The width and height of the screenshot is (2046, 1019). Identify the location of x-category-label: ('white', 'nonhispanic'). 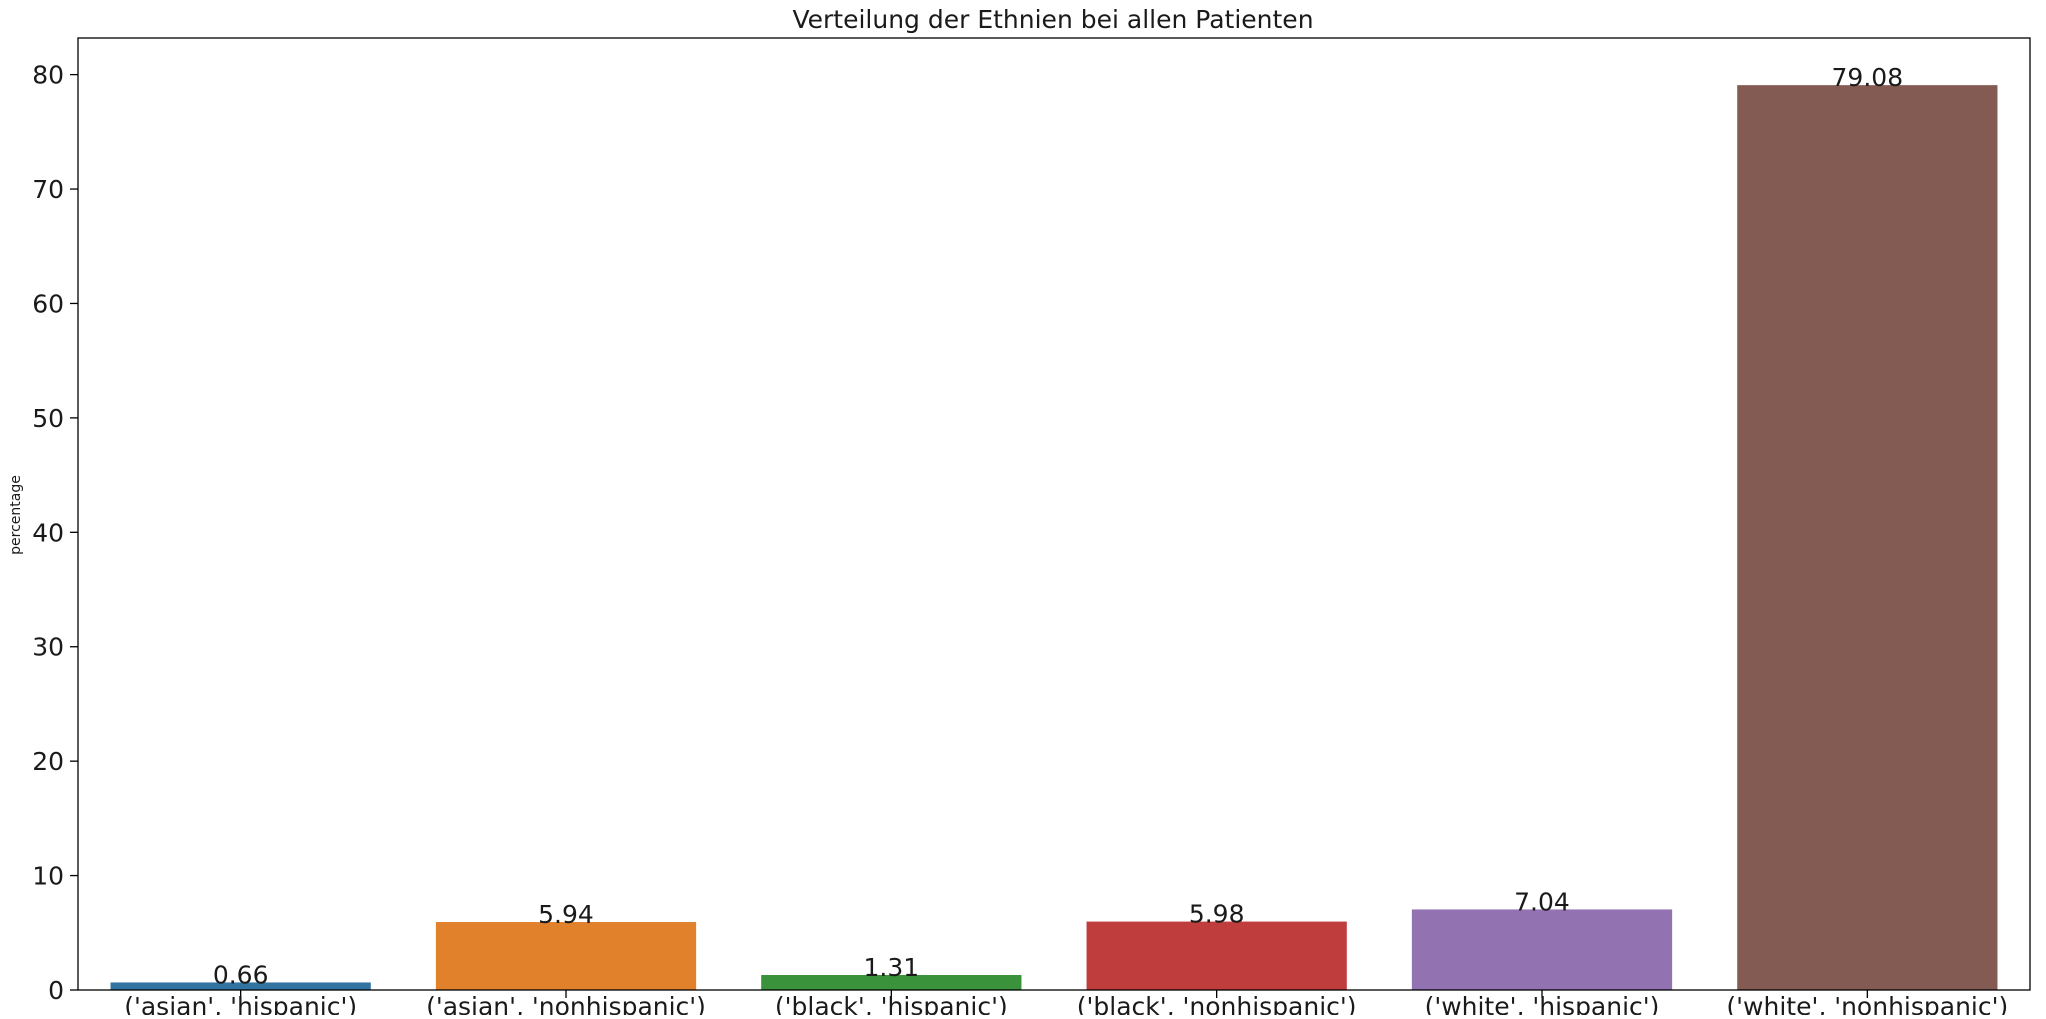
(1867, 1003).